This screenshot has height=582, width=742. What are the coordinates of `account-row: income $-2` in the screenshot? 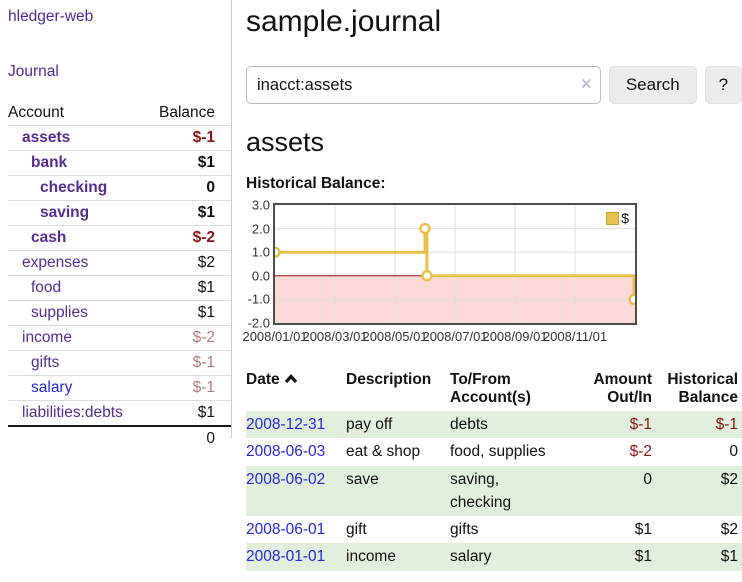 It's located at (119, 338).